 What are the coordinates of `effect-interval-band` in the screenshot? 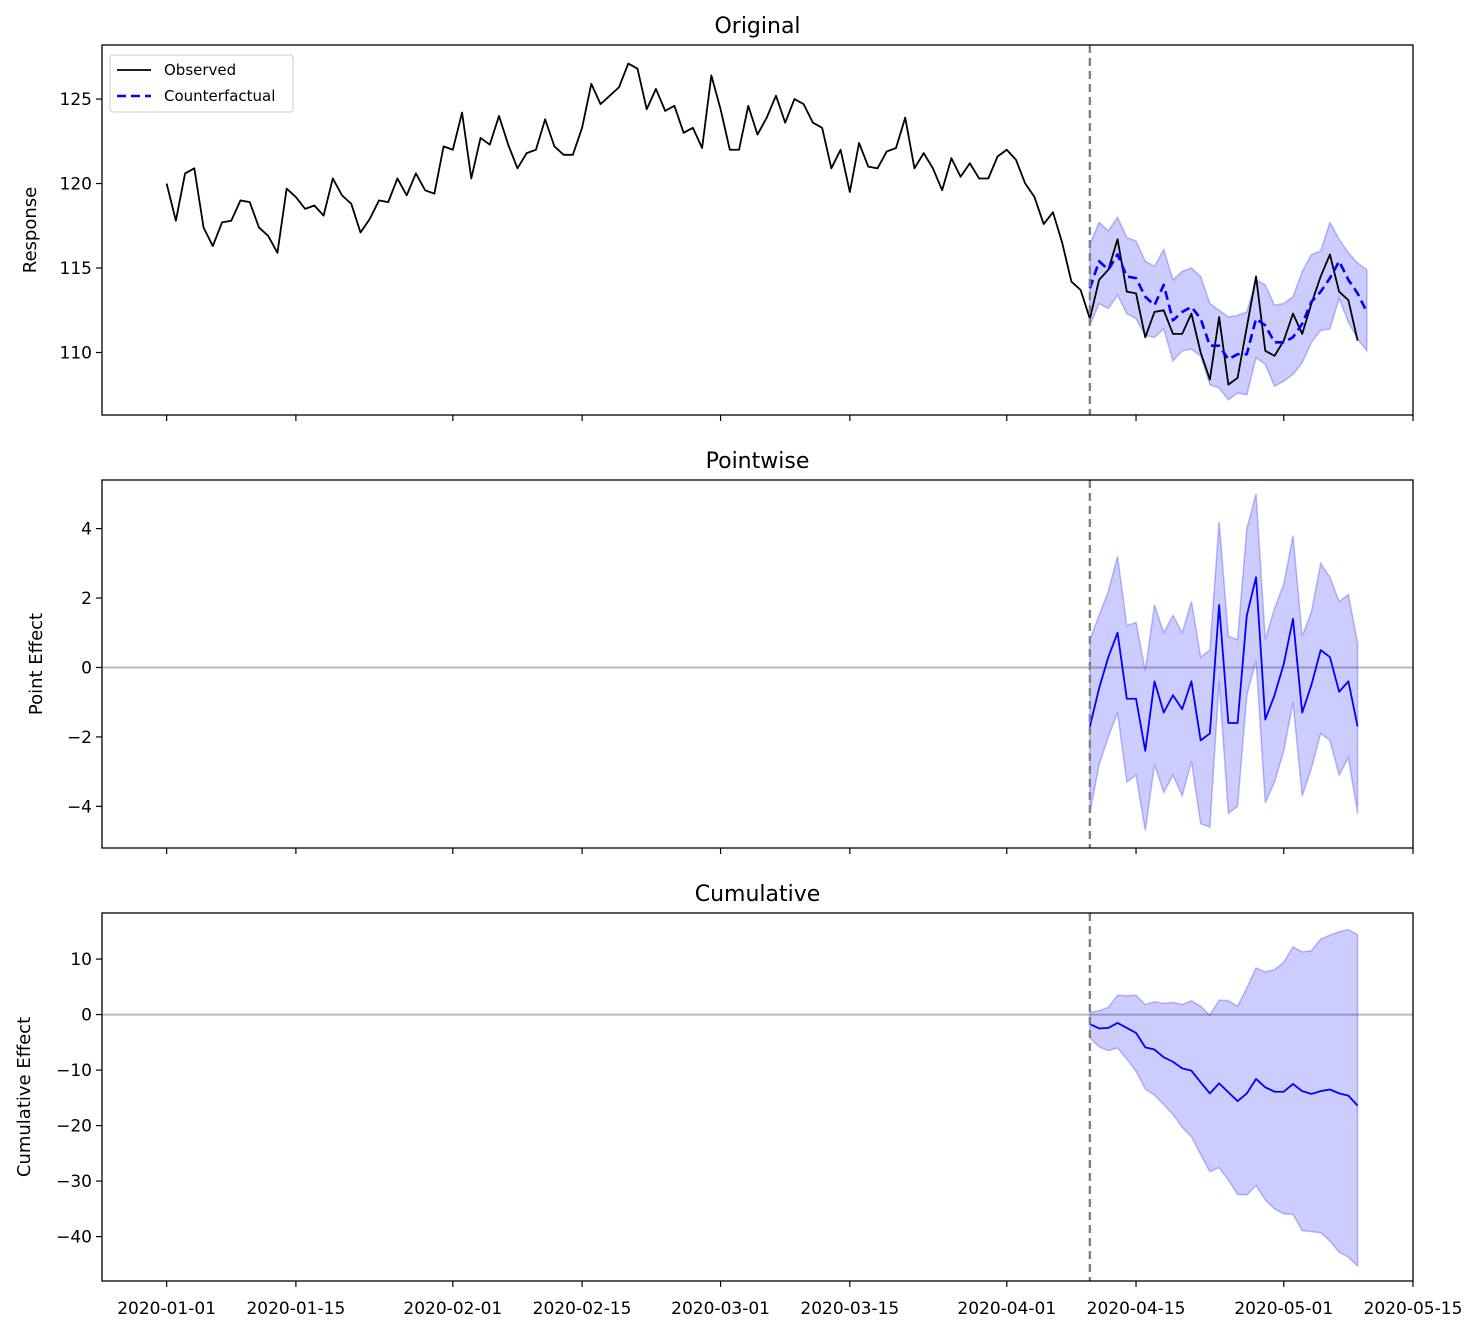 It's located at (1224, 1098).